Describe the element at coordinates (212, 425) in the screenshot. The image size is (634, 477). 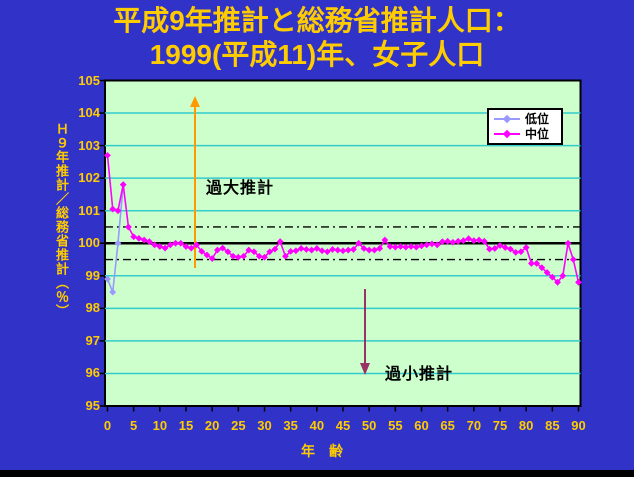
I see `x-tick-label: 20` at that location.